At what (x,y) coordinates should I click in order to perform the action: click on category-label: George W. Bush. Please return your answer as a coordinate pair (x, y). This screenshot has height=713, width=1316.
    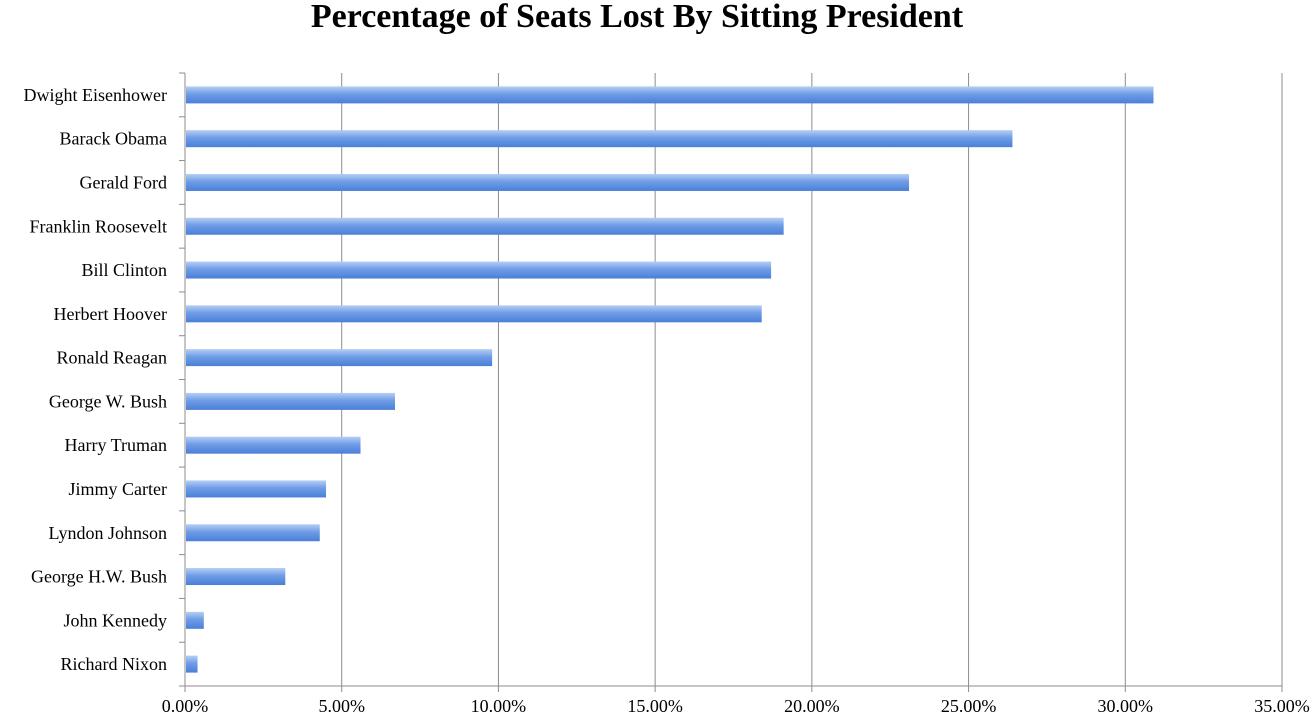
    Looking at the image, I should click on (108, 401).